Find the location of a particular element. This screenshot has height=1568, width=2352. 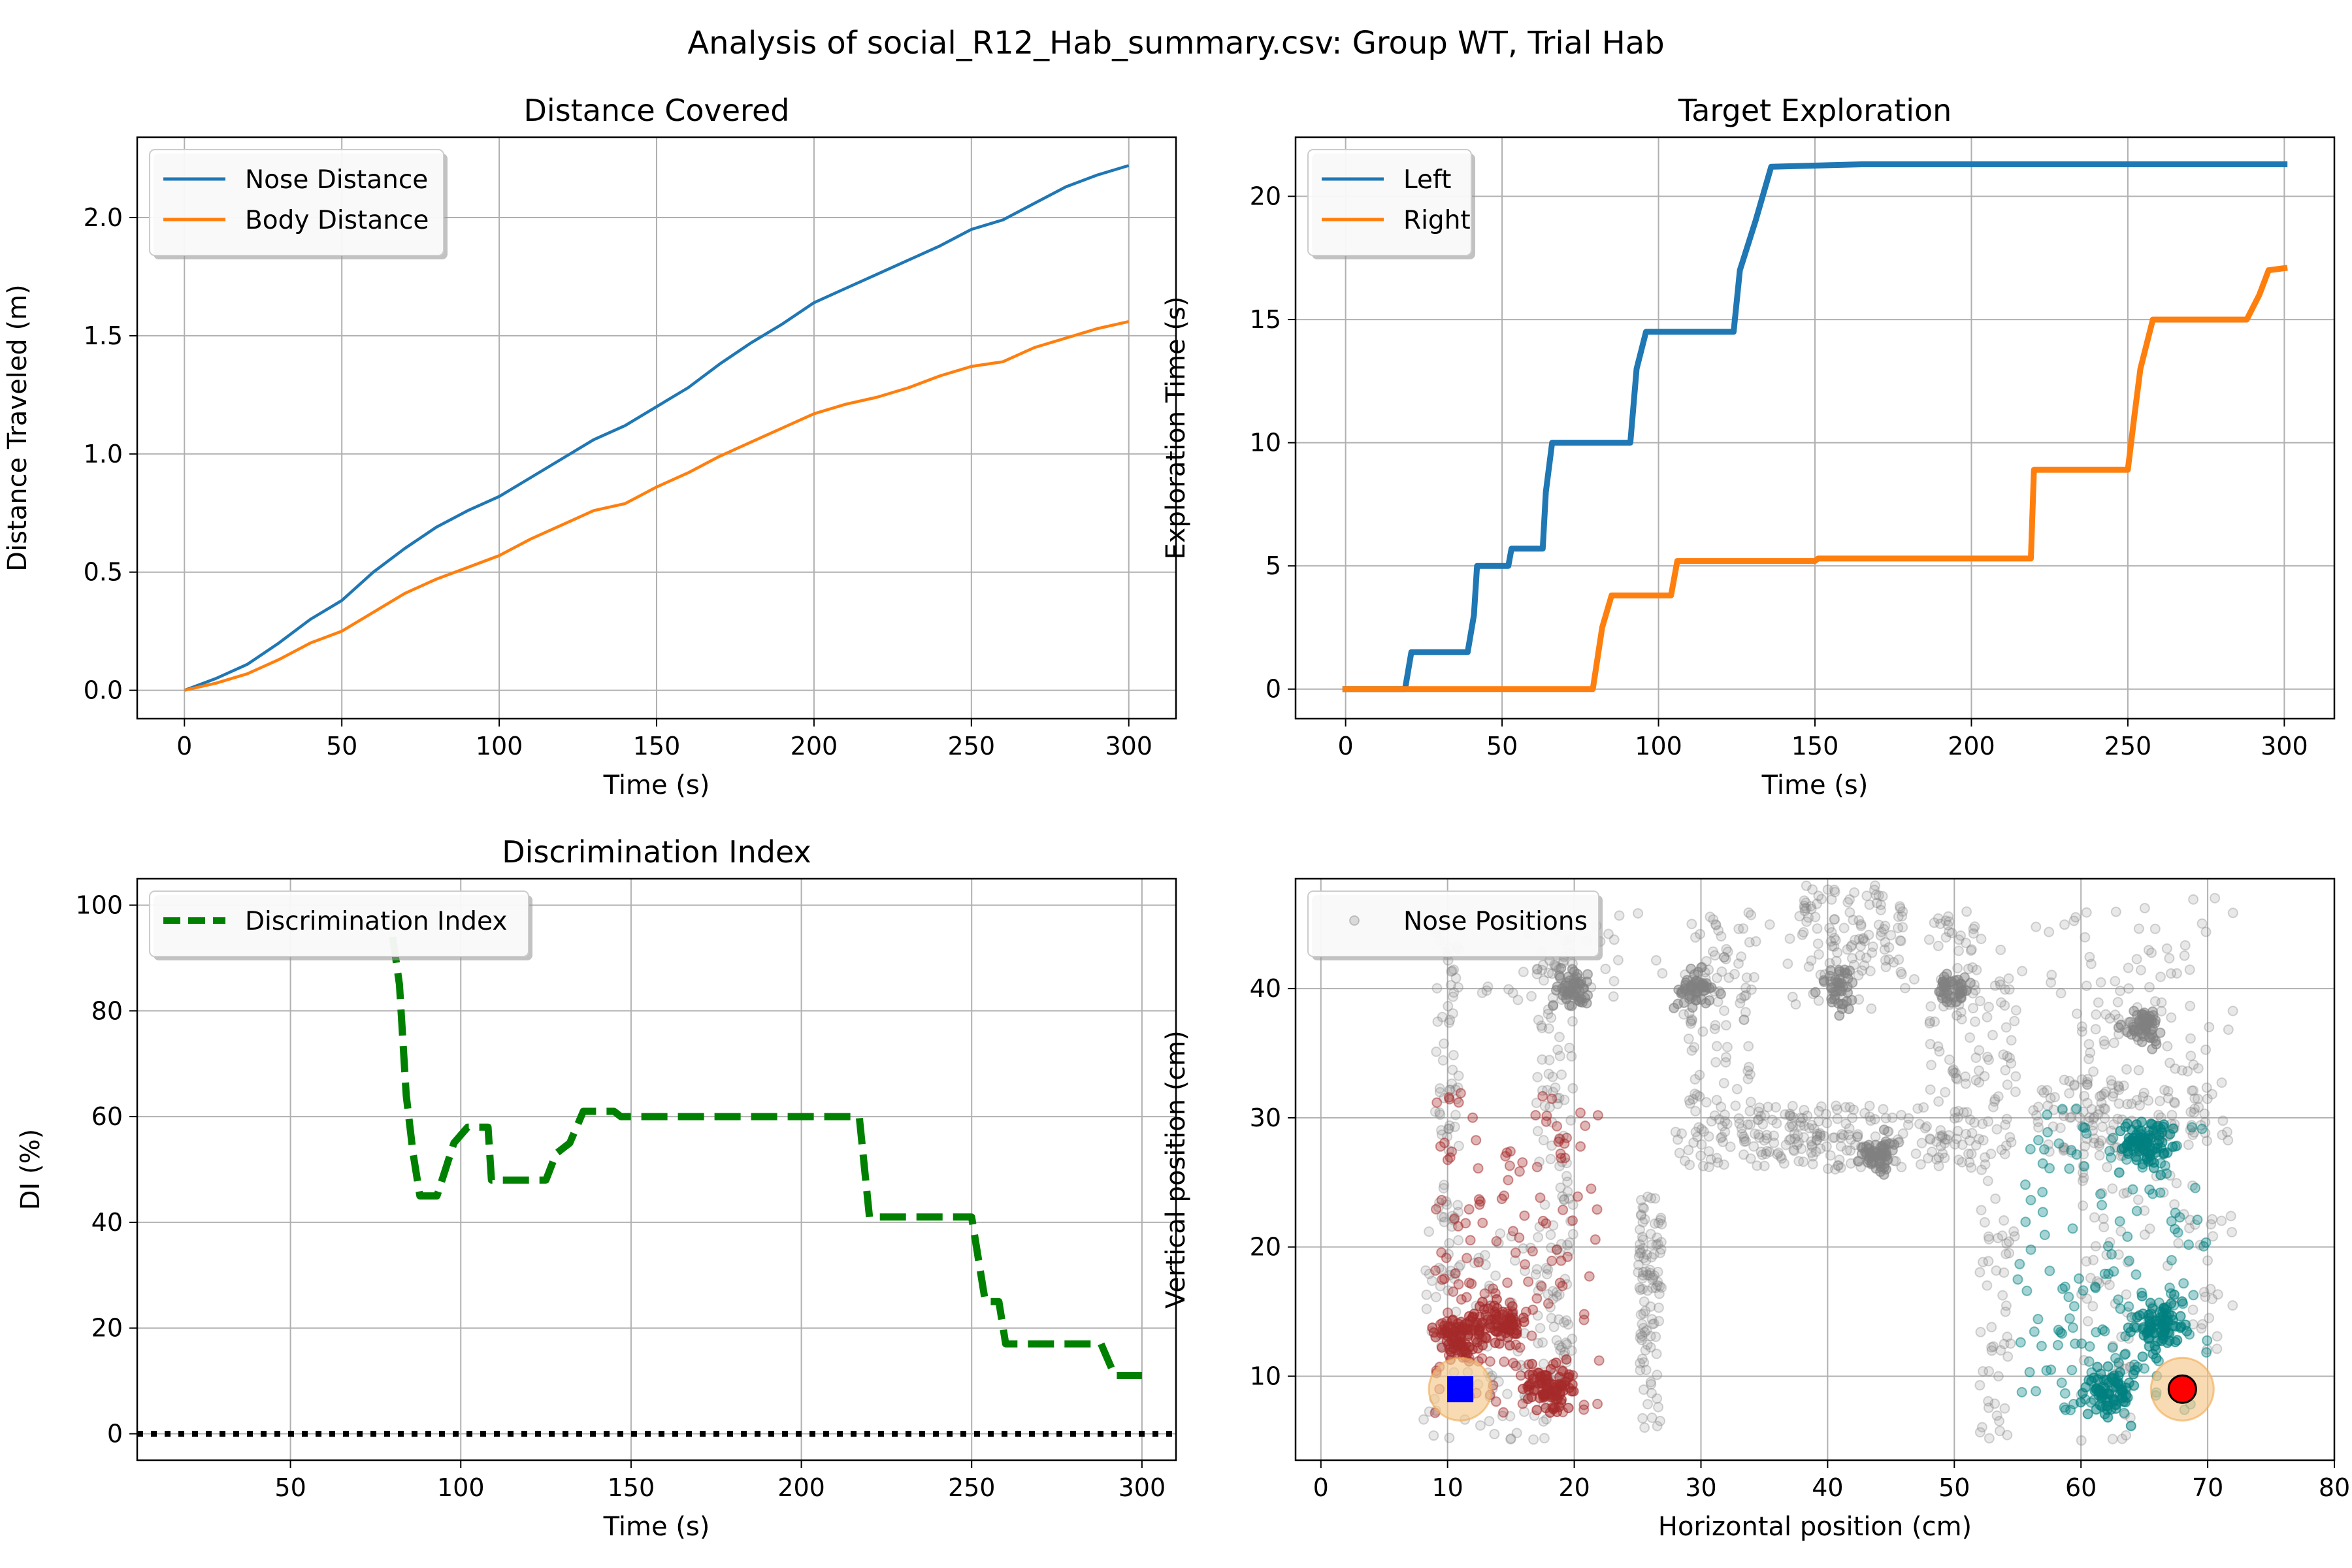

plot-area is located at coordinates (1815, 427).